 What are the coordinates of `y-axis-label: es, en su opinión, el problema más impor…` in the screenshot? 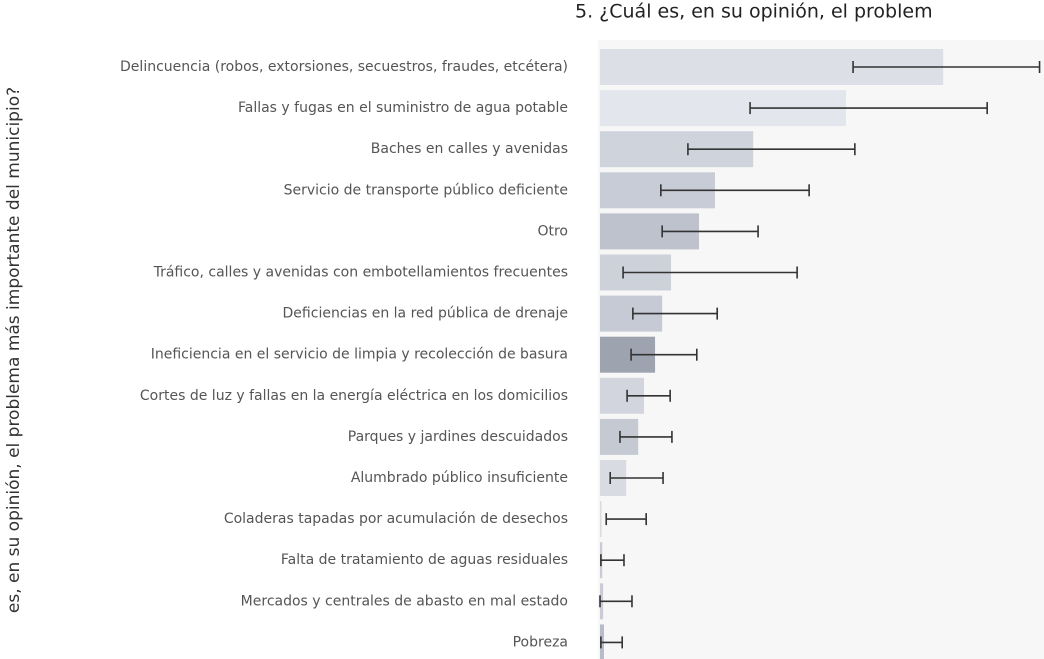 It's located at (14, 350).